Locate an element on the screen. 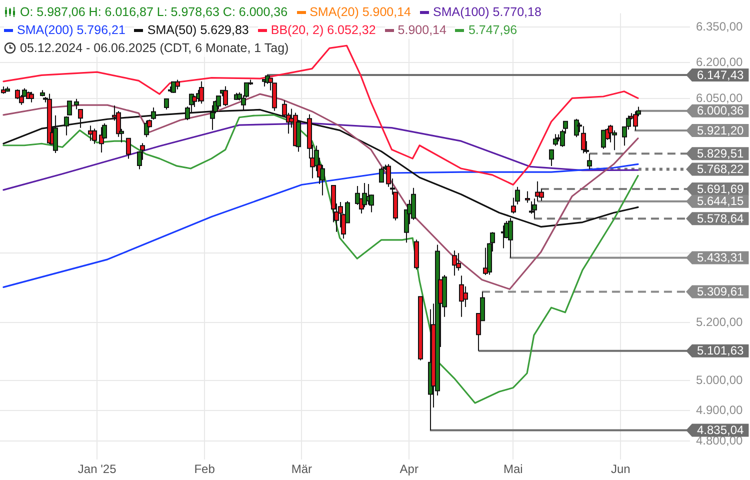 This screenshot has height=480, width=750. x-tick-label: Feb is located at coordinates (205, 469).